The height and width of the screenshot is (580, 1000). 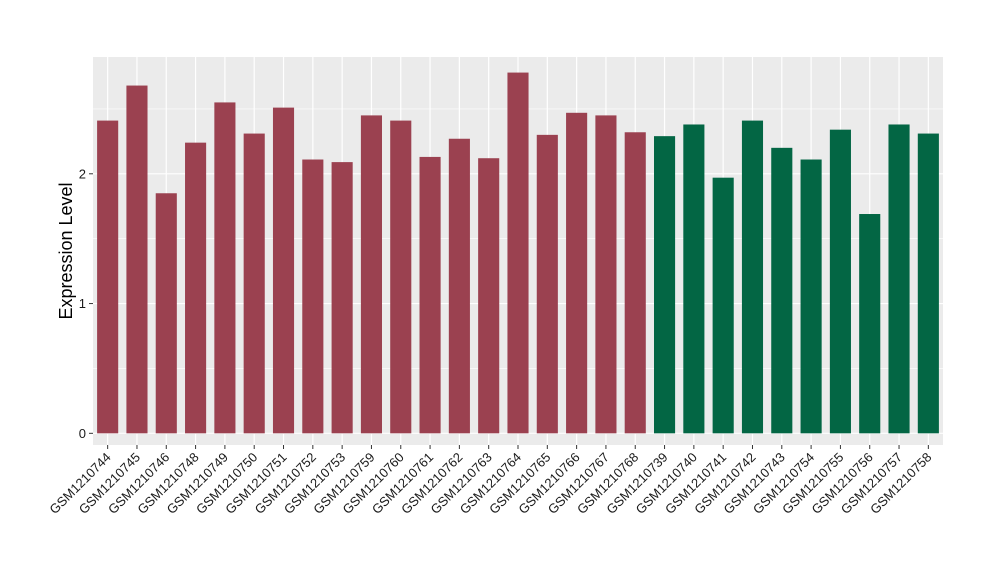 I want to click on y-tick-label: 0, so click(x=82, y=433).